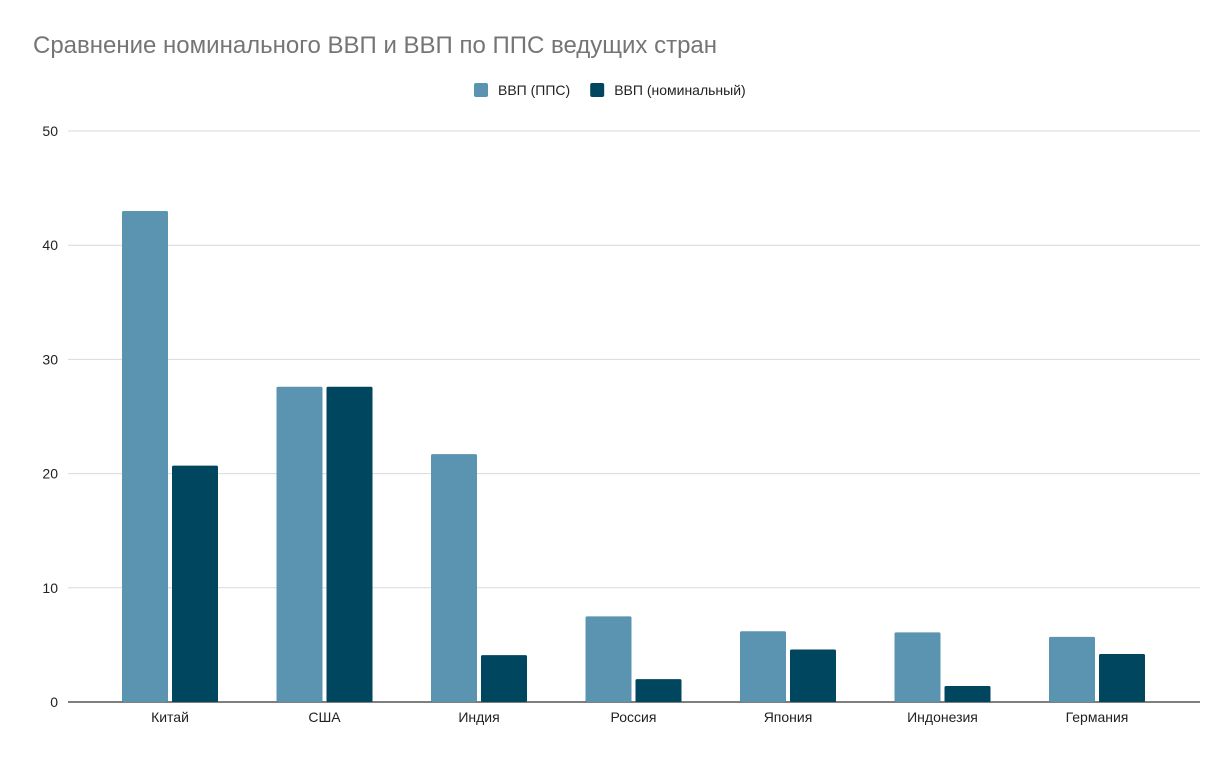  Describe the element at coordinates (942, 717) in the screenshot. I see `x-tick-label: Индонезия` at that location.